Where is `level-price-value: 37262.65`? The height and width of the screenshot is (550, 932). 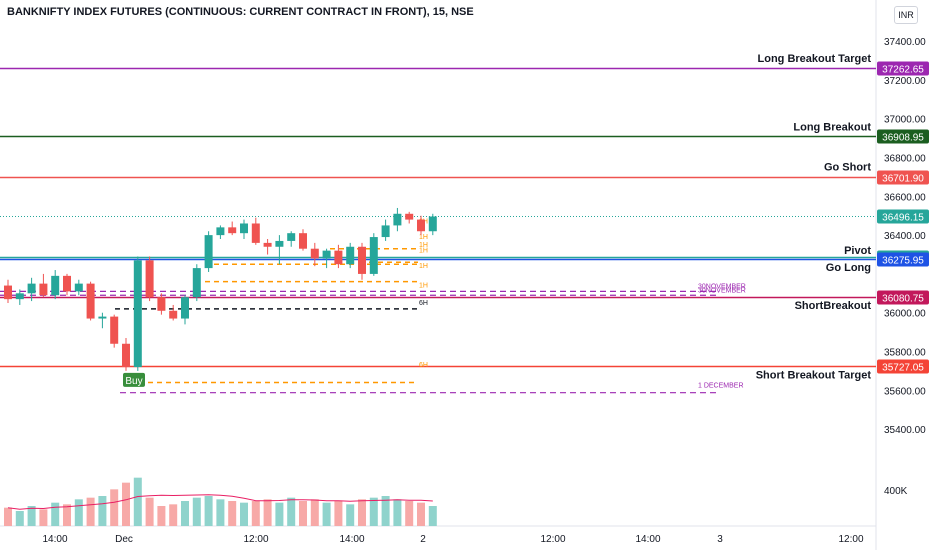
level-price-value: 37262.65 is located at coordinates (903, 70).